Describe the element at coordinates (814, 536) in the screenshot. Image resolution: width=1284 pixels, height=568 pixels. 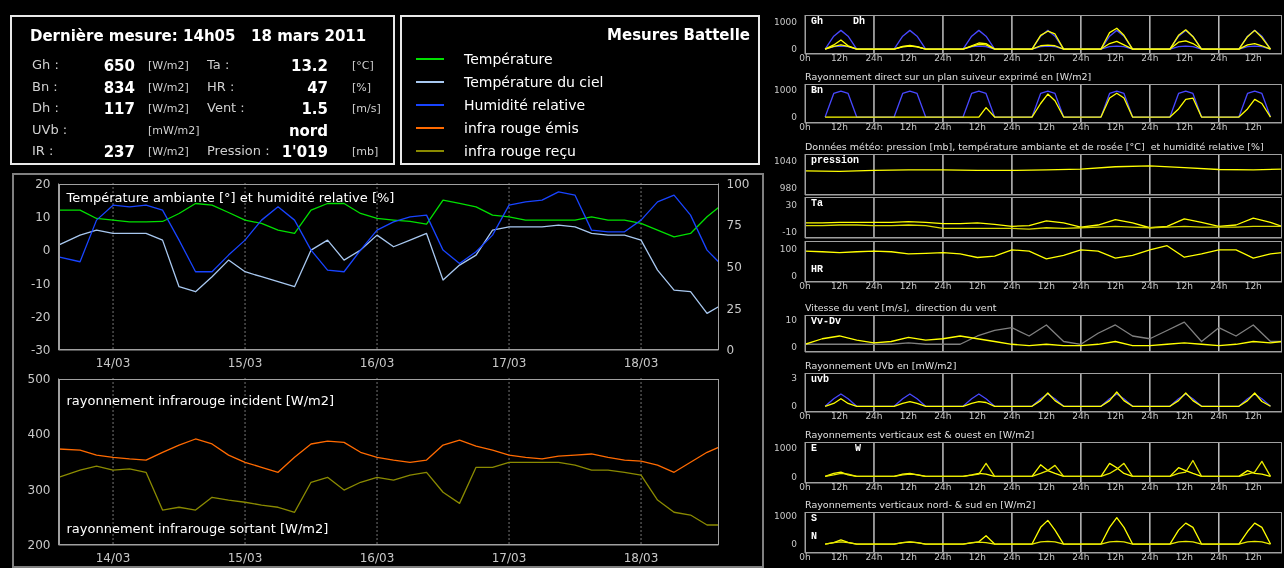
I see `annotation: N` at that location.